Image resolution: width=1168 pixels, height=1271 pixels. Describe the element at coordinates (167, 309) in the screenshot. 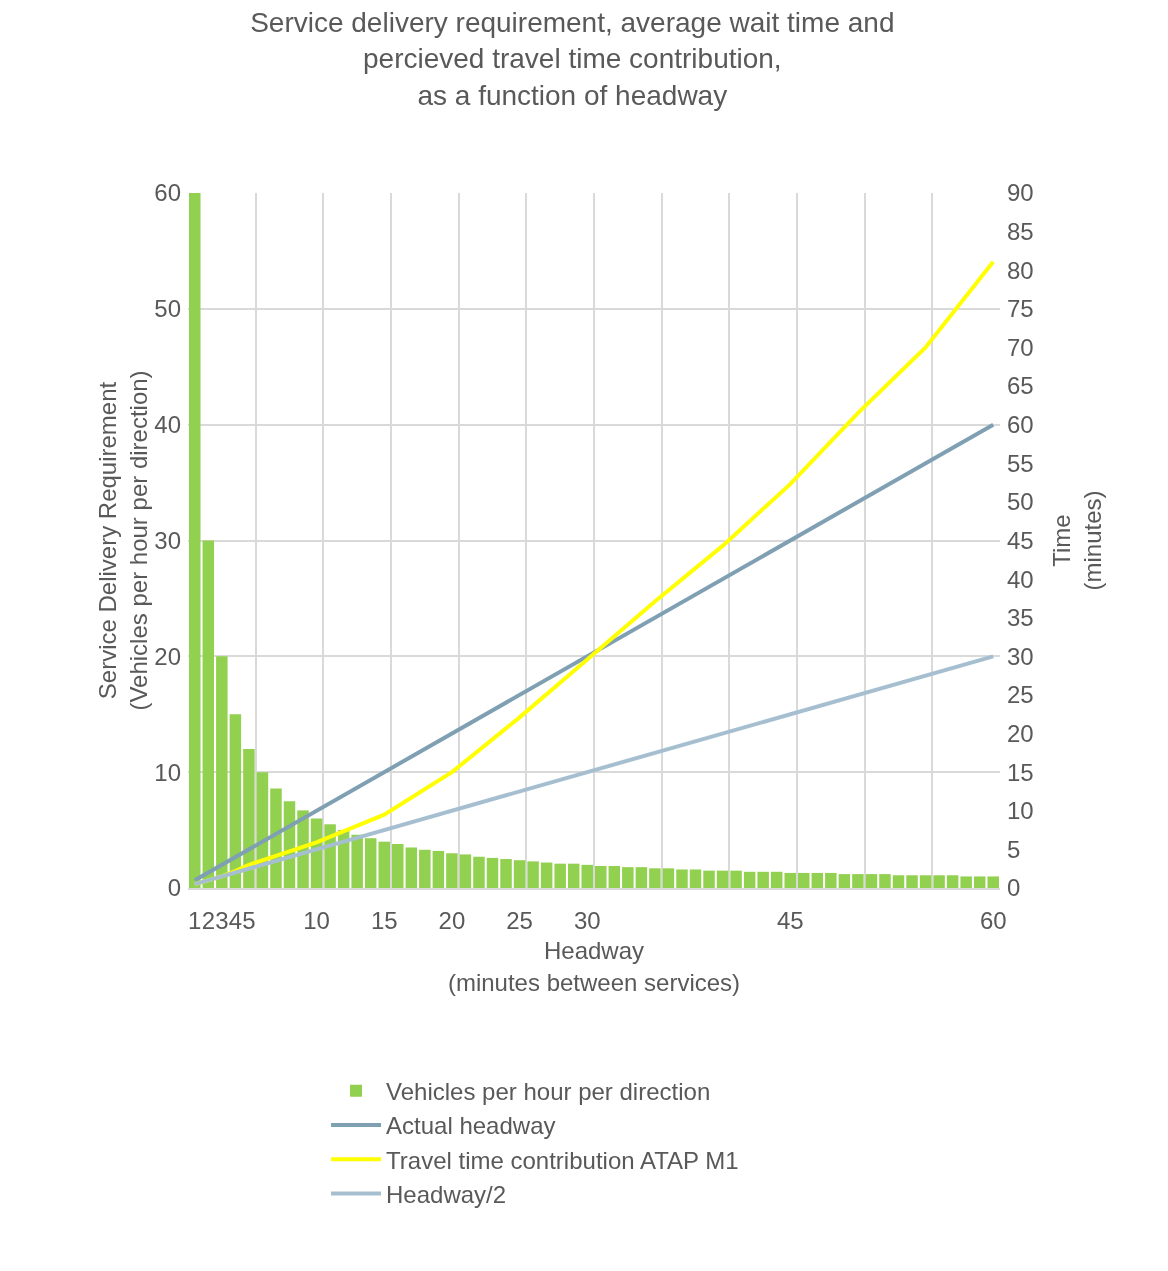

I see `y-tick-label: 50` at that location.